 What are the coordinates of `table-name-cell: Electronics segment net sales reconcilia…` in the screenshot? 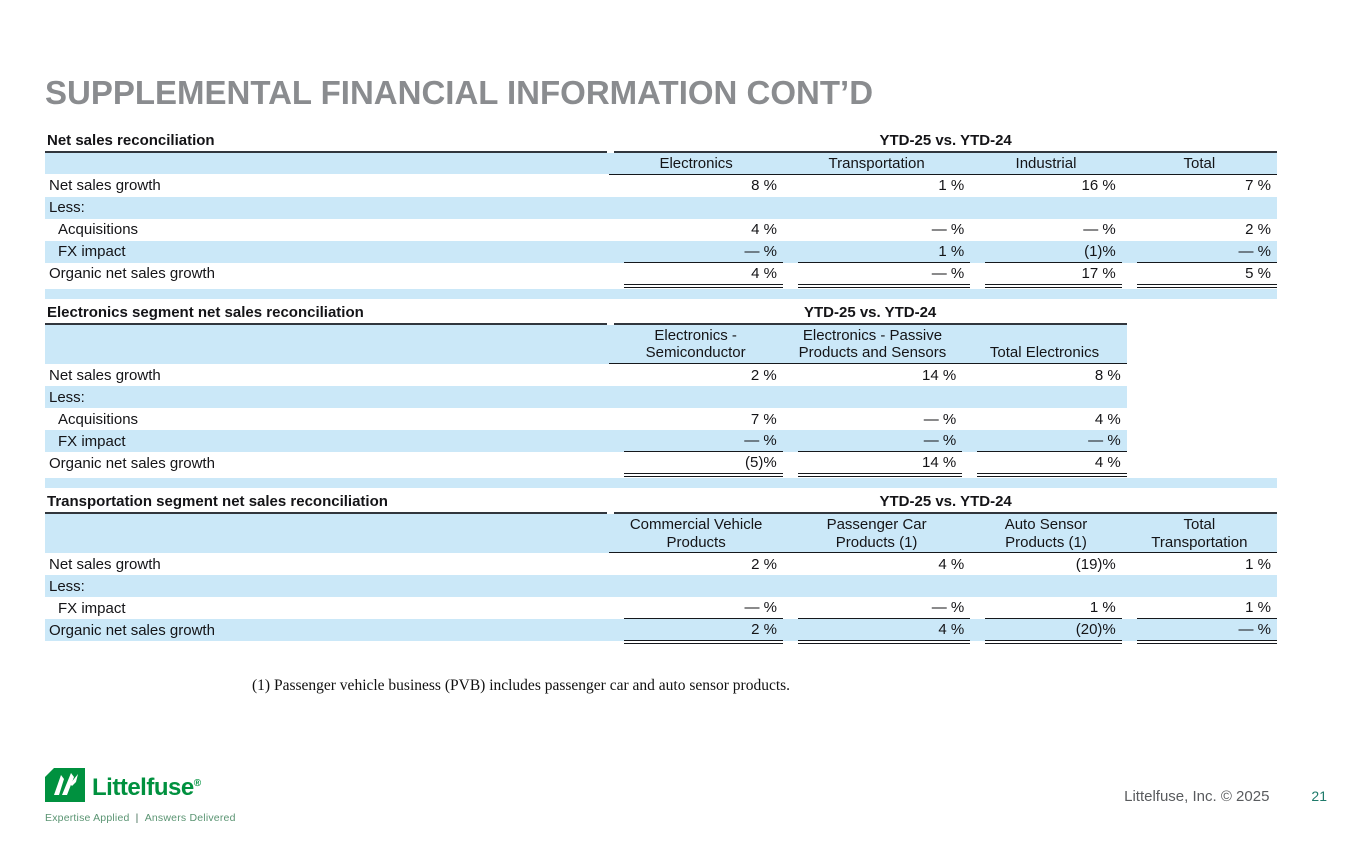 It's located at (327, 313).